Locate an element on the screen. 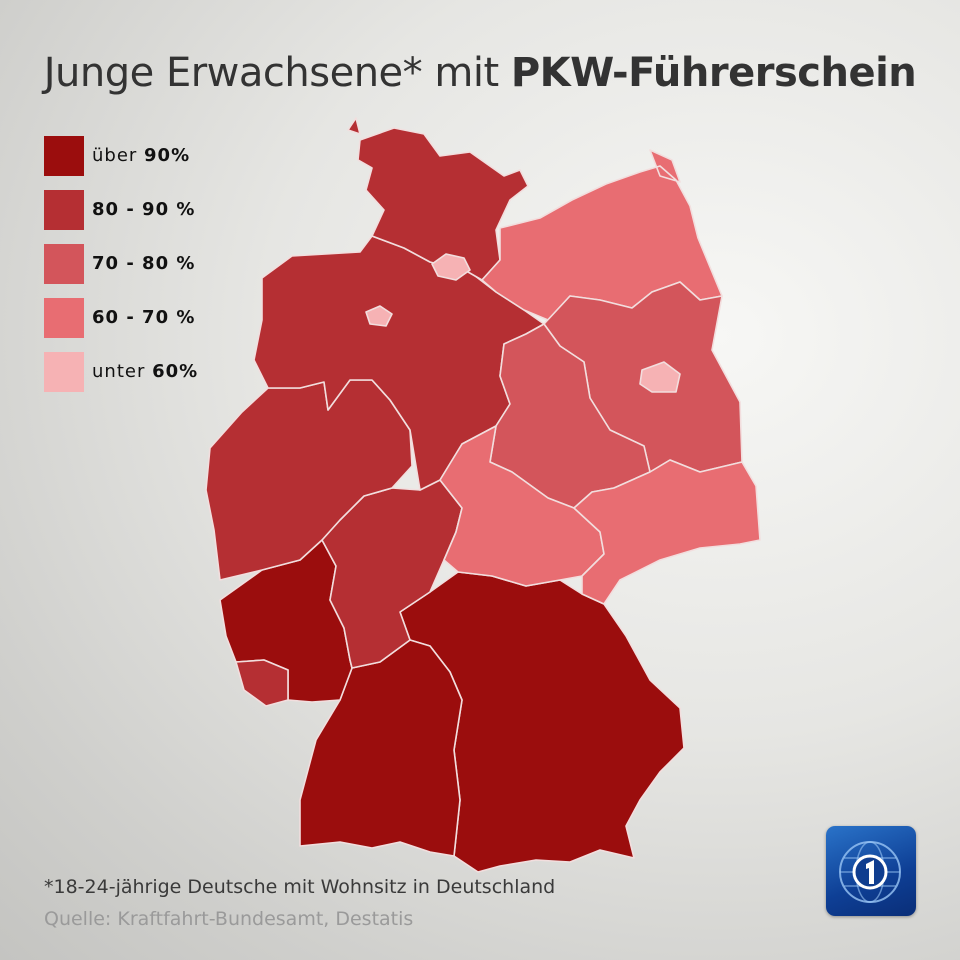 The height and width of the screenshot is (960, 960). source-note: Quelle: Kraftfahrt-Bundesamt, Destatis is located at coordinates (229, 919).